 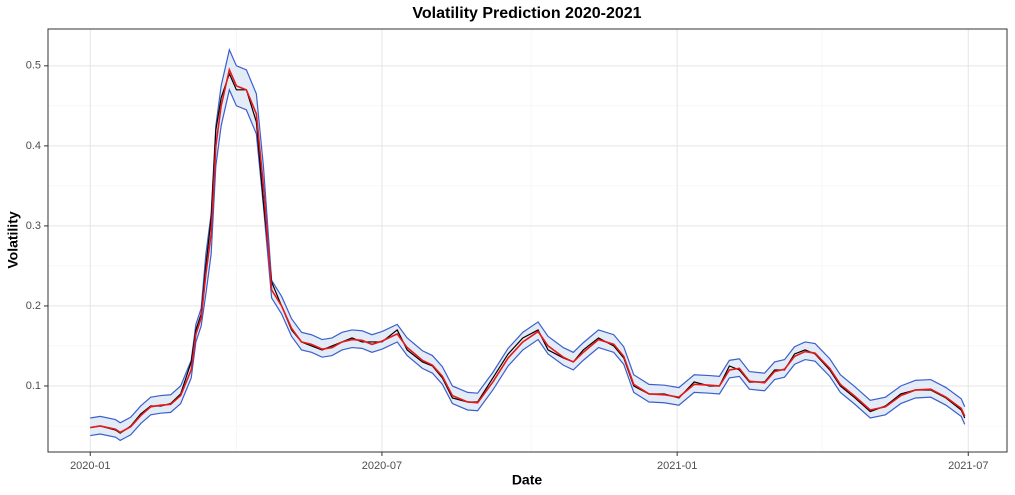 I want to click on y-axis-title: Volatility, so click(x=13, y=240).